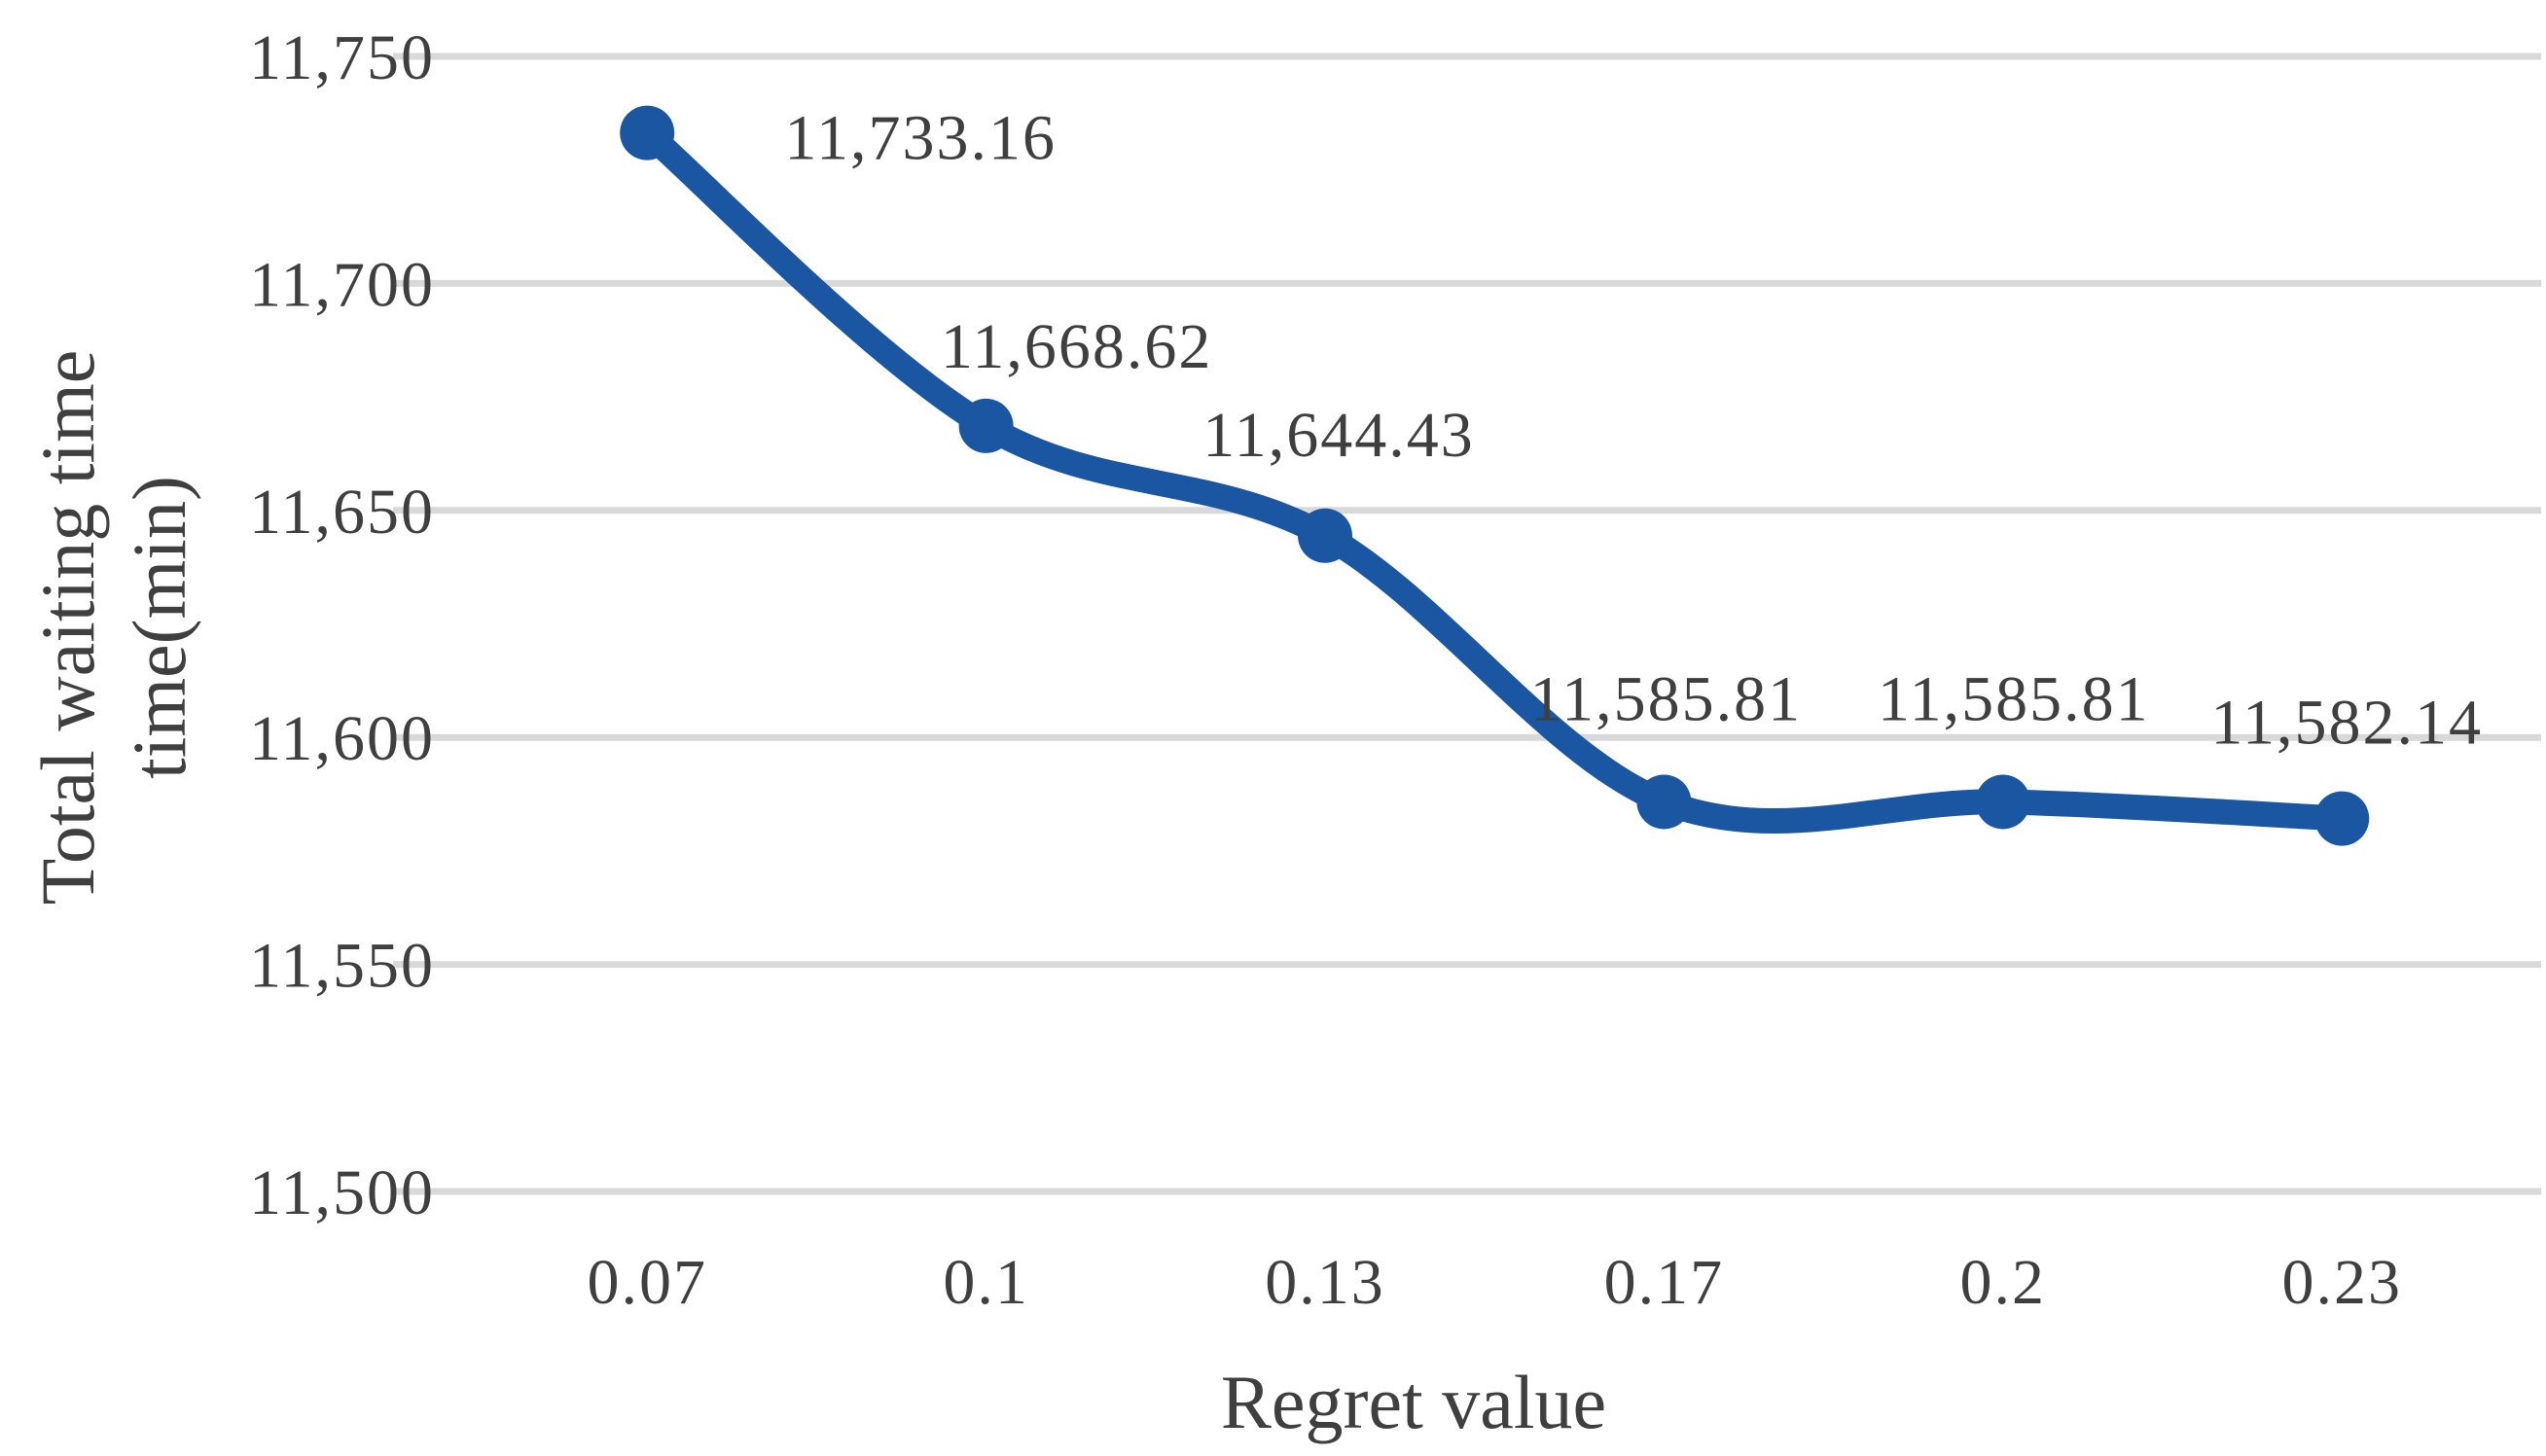  Describe the element at coordinates (342, 284) in the screenshot. I see `y-tick-label: 11,700` at that location.